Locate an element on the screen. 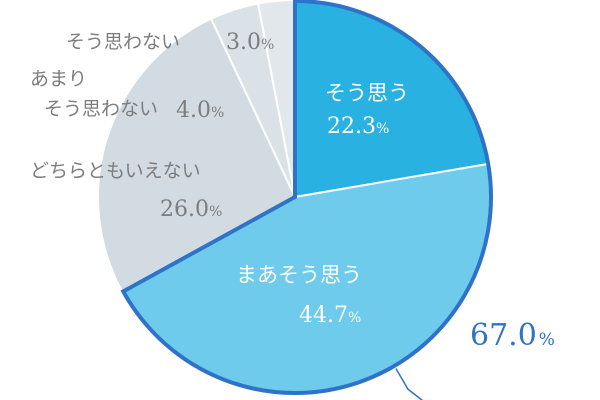  slice-value-maa-sou-omou: 44.7% is located at coordinates (330, 315).